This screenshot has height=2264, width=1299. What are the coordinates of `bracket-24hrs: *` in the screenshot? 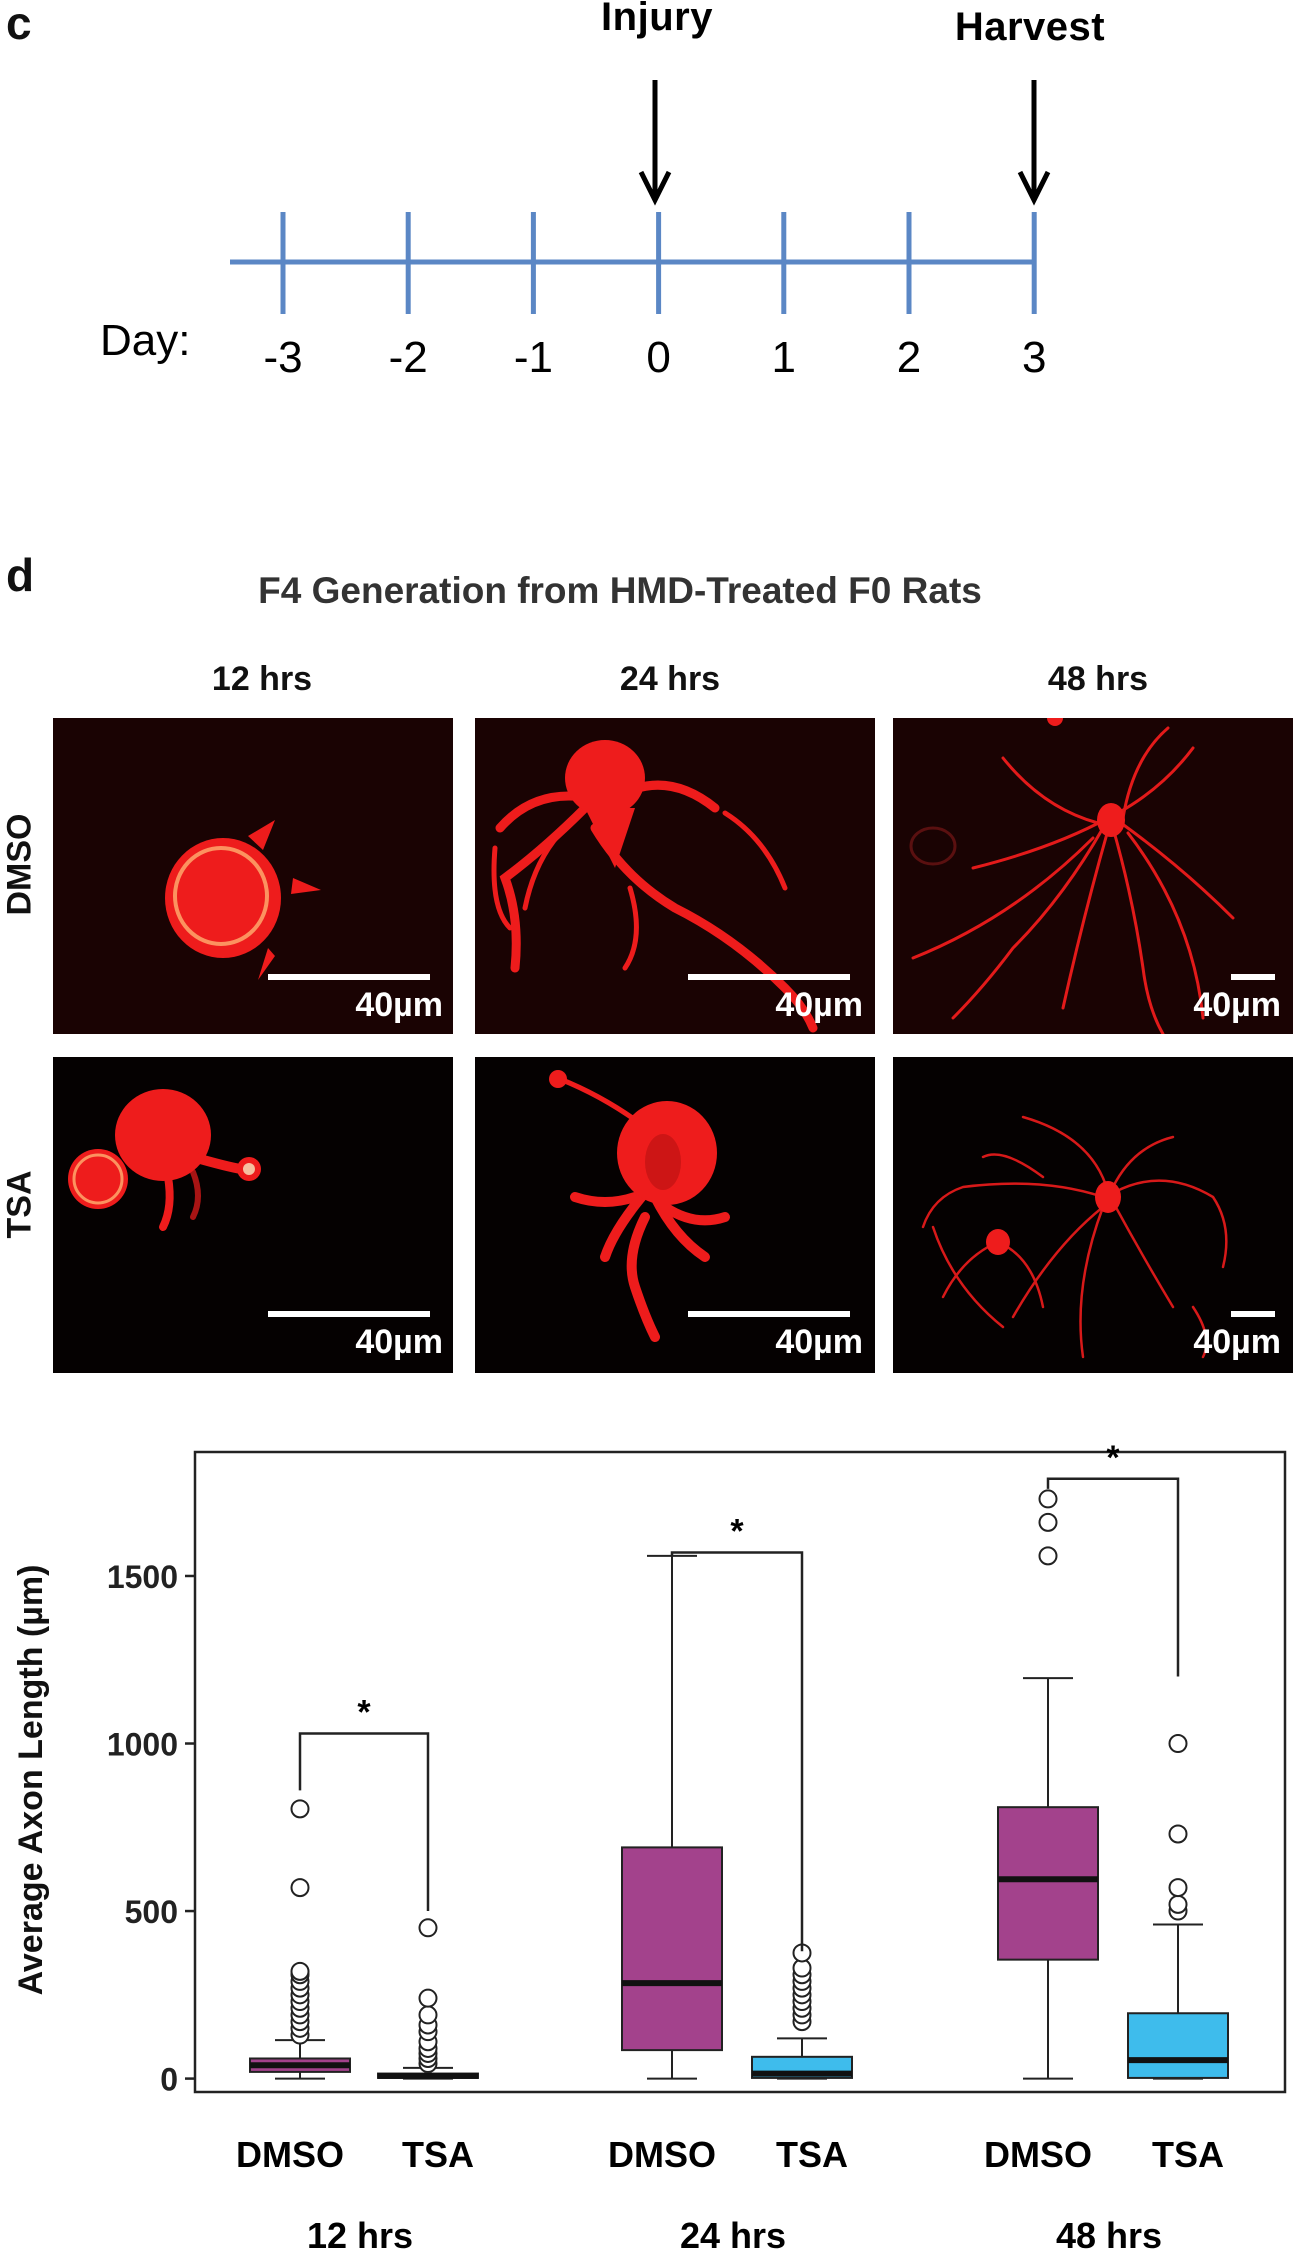 It's located at (737, 1732).